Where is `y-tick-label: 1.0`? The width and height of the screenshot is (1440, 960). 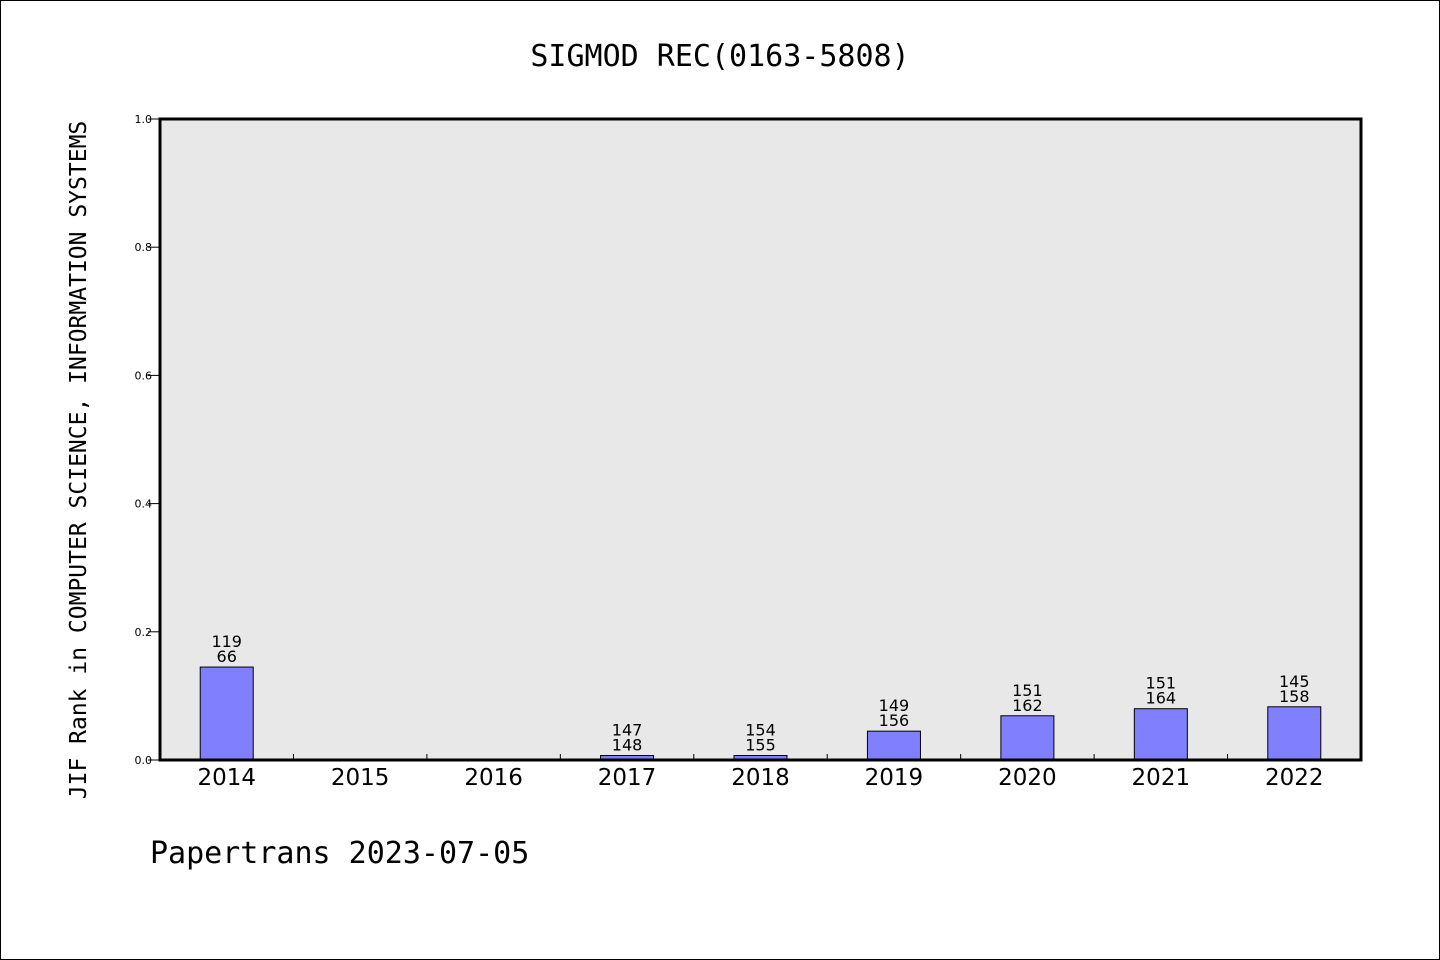 y-tick-label: 1.0 is located at coordinates (144, 119).